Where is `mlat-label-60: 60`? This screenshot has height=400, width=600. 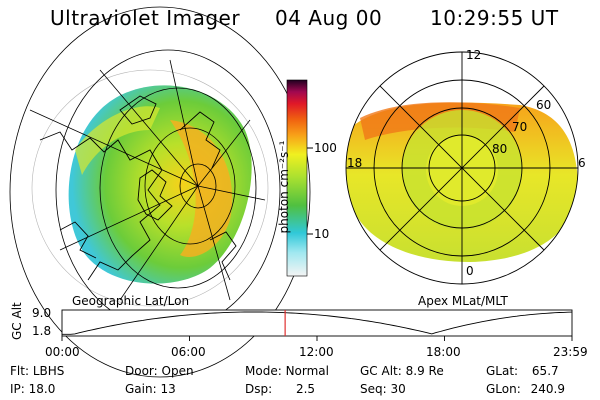
mlat-label-60: 60 is located at coordinates (544, 105).